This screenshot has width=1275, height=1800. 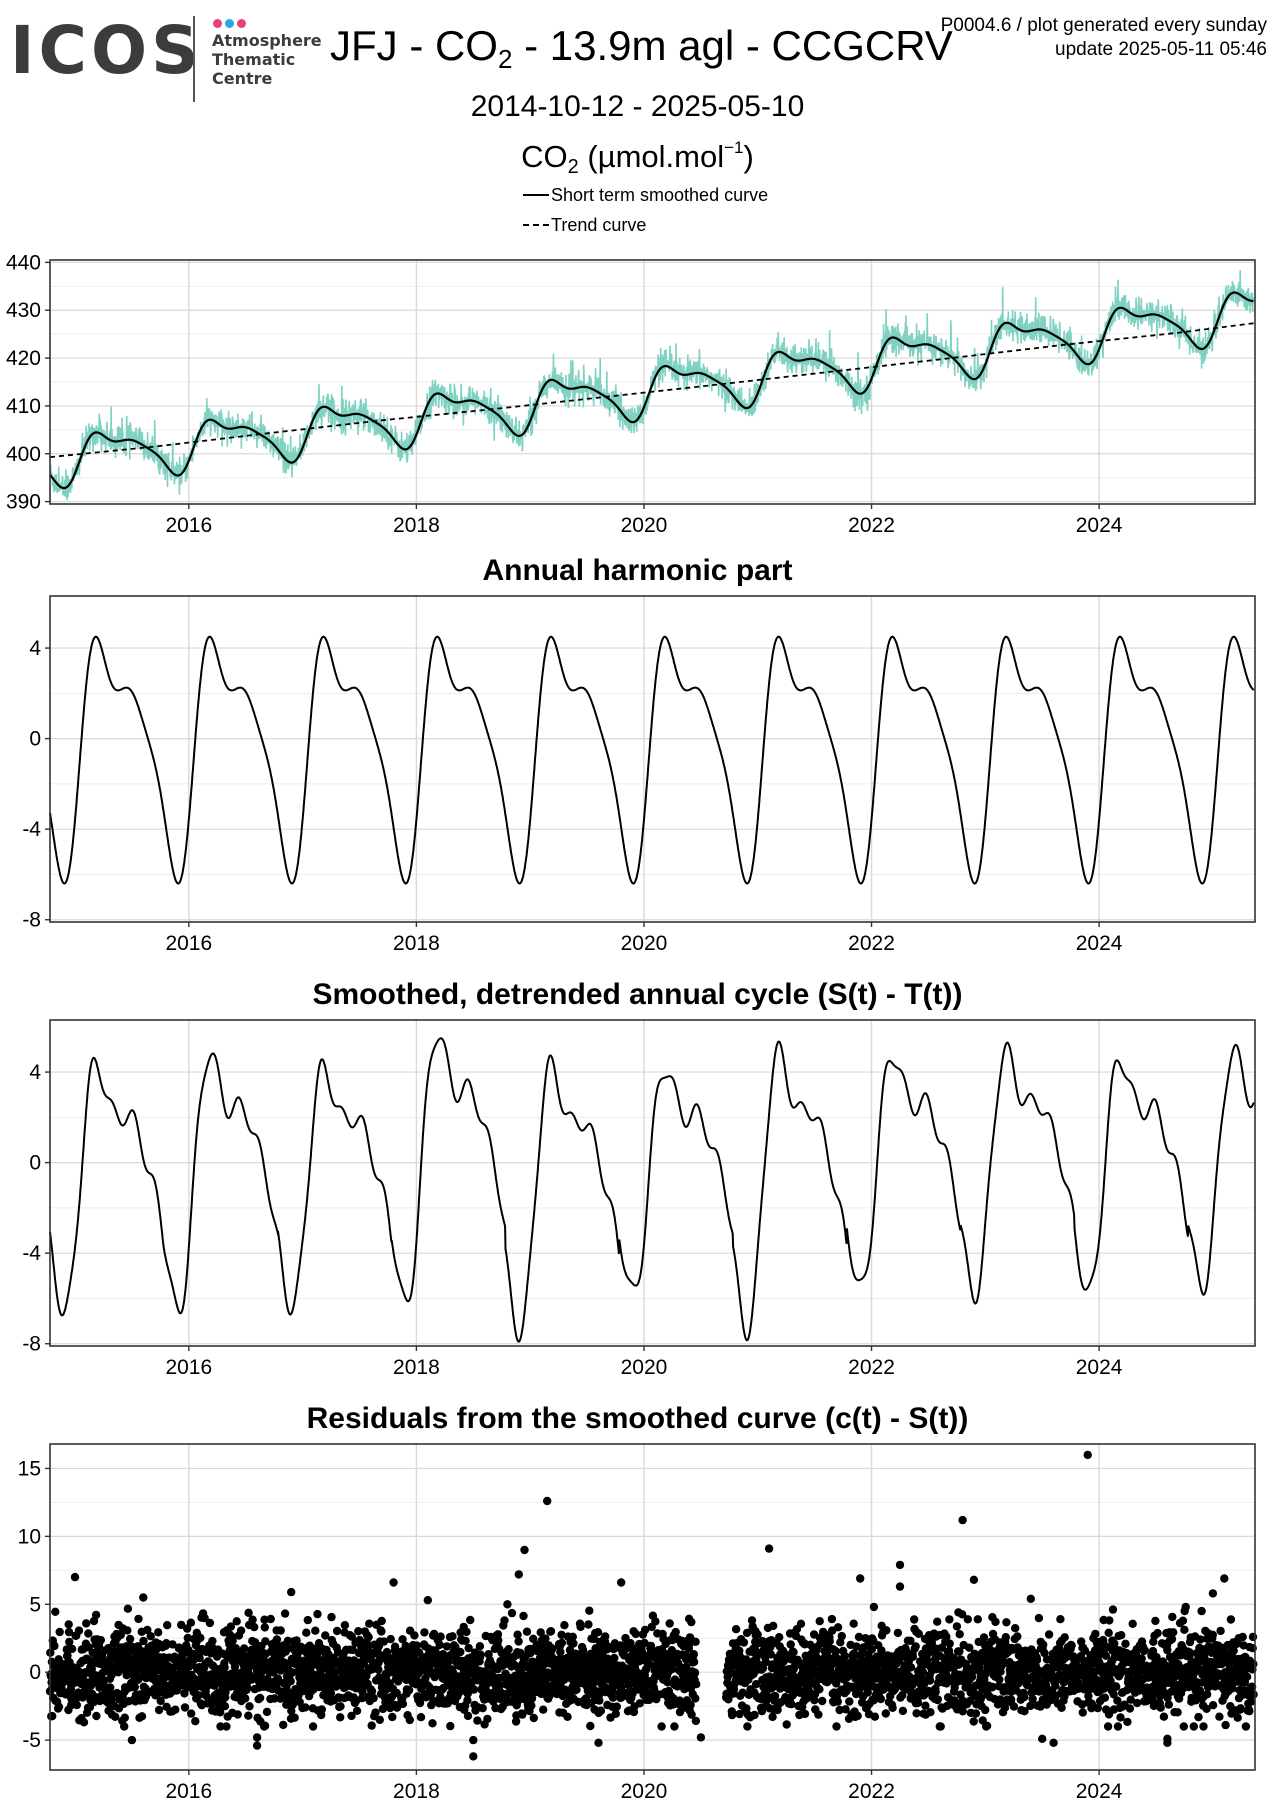 I want to click on y-tick-label: -8, so click(x=31, y=1344).